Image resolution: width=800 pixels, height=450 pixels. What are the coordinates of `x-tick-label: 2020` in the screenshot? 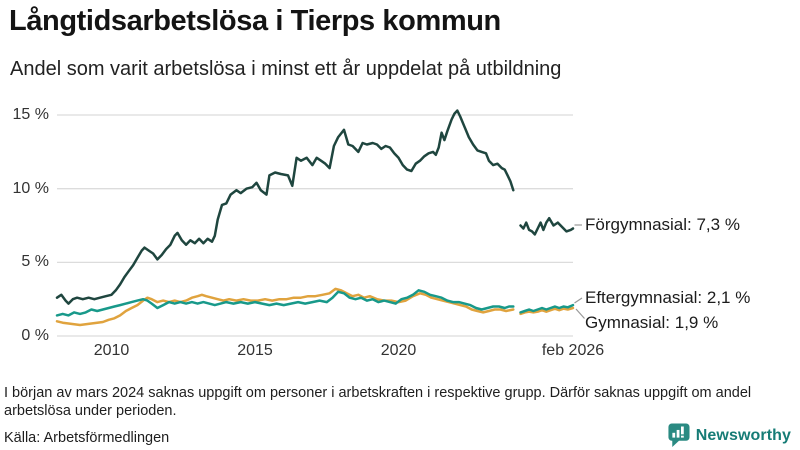 It's located at (398, 350).